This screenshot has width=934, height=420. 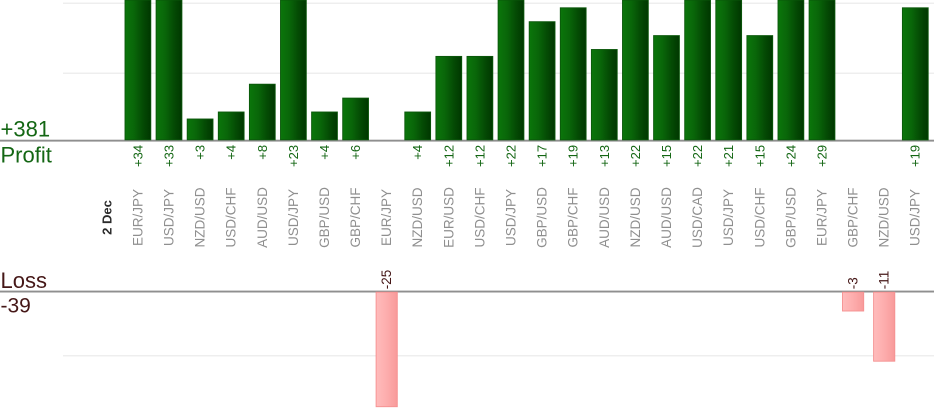 What do you see at coordinates (822, 156) in the screenshot?
I see `svg-text: +29` at bounding box center [822, 156].